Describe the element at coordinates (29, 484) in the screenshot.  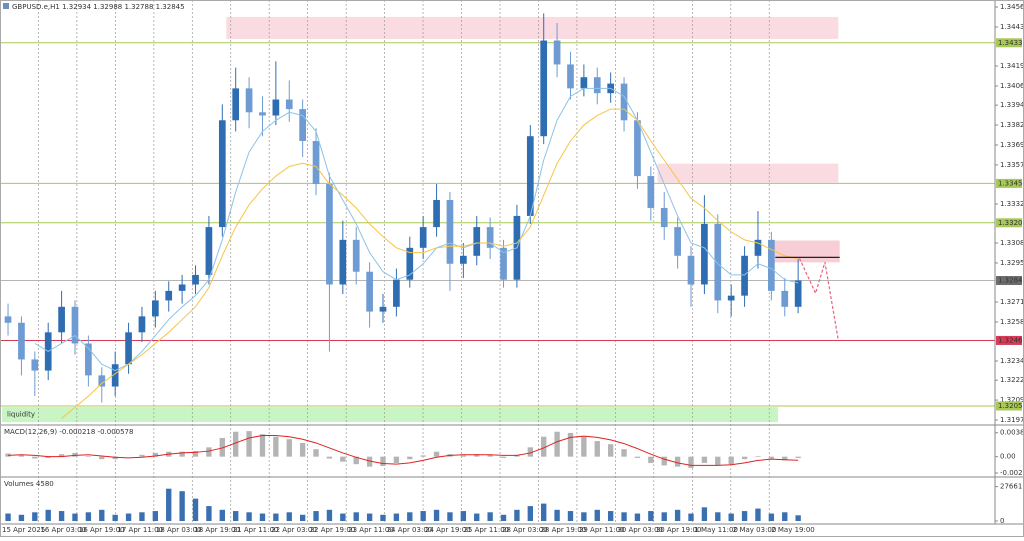
I see `volume-title: Volumes 4580` at that location.